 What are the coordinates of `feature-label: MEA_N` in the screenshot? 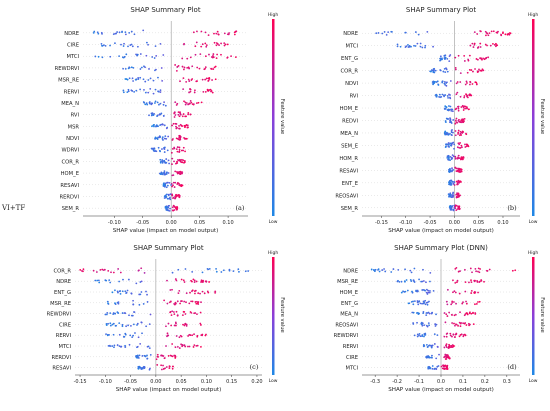 It's located at (349, 315).